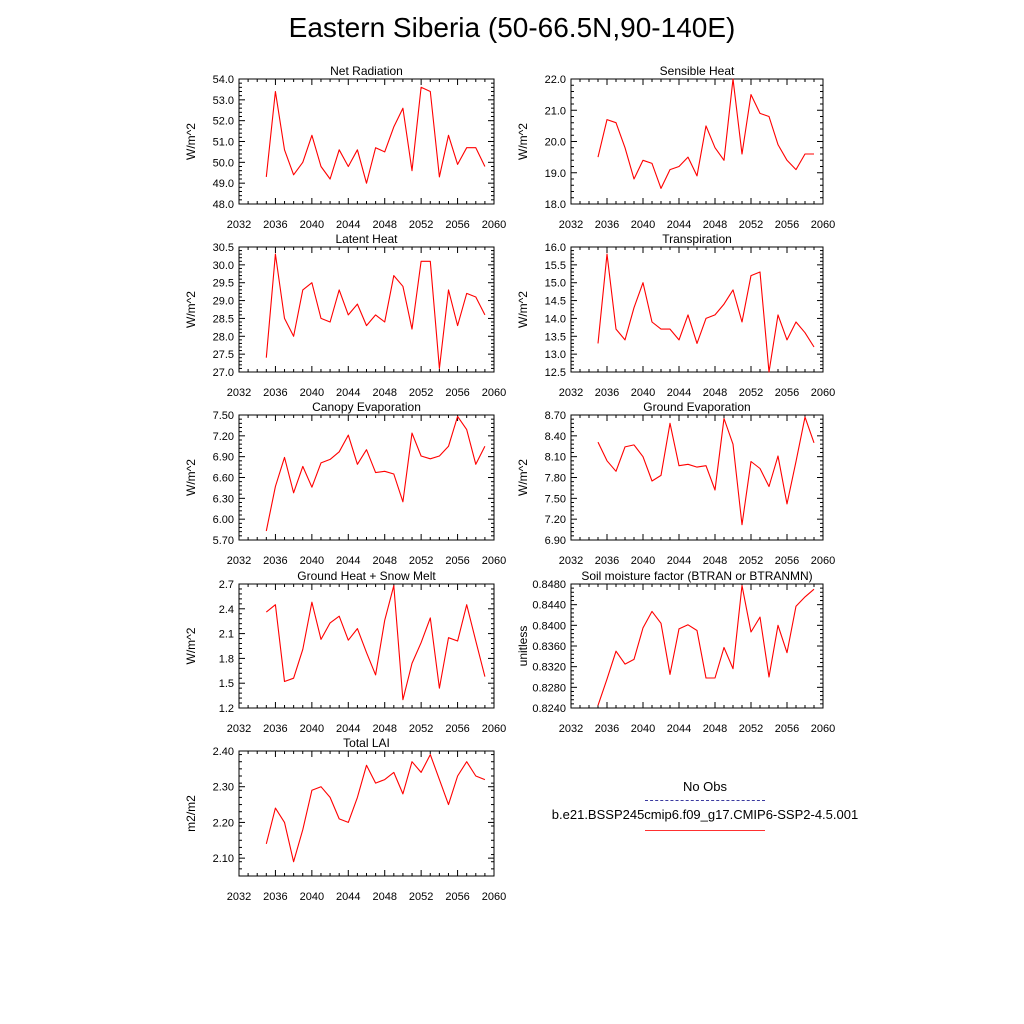 The height and width of the screenshot is (1024, 1024). I want to click on y-tick-label: 8.70, so click(555, 416).